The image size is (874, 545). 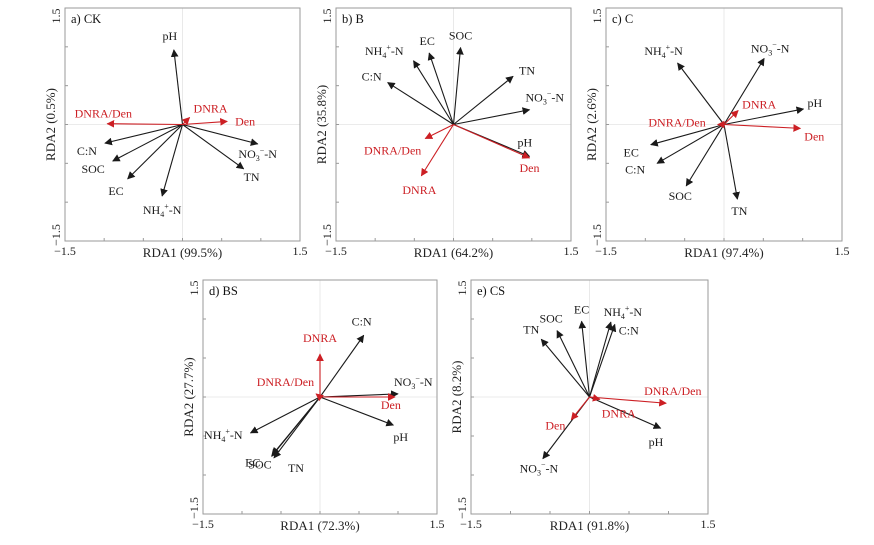 What do you see at coordinates (86, 19) in the screenshot?
I see `panel-label: a) CK` at bounding box center [86, 19].